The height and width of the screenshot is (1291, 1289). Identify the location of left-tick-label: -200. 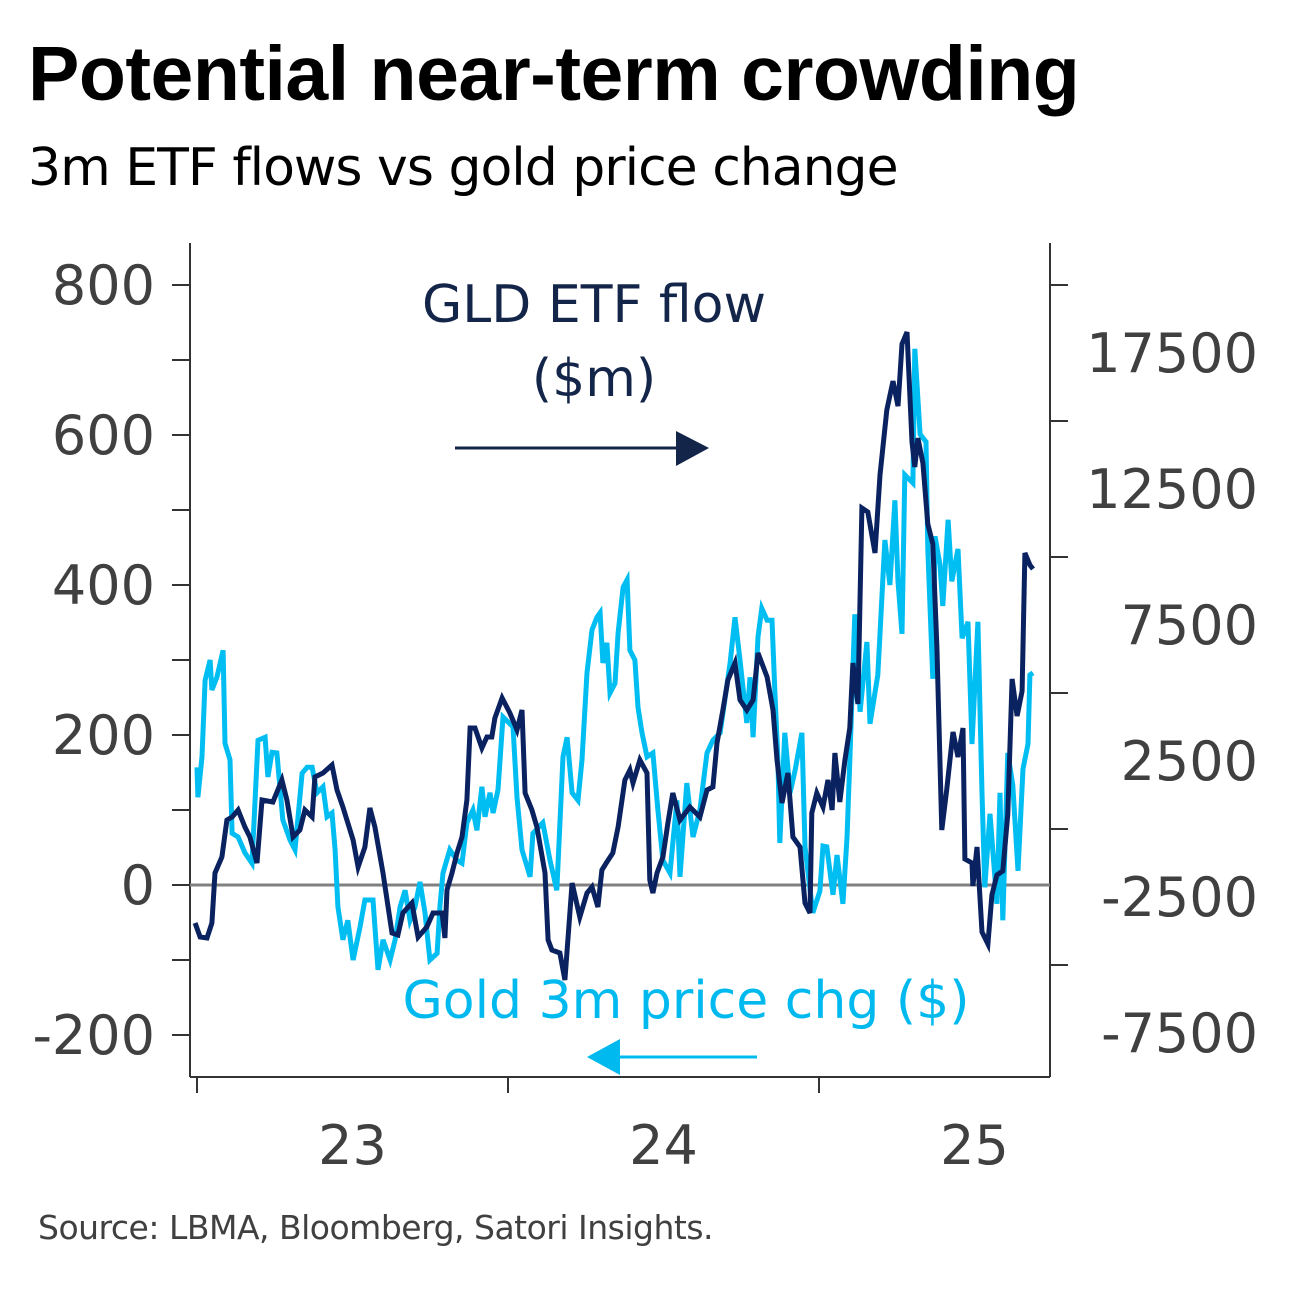
(93, 1035).